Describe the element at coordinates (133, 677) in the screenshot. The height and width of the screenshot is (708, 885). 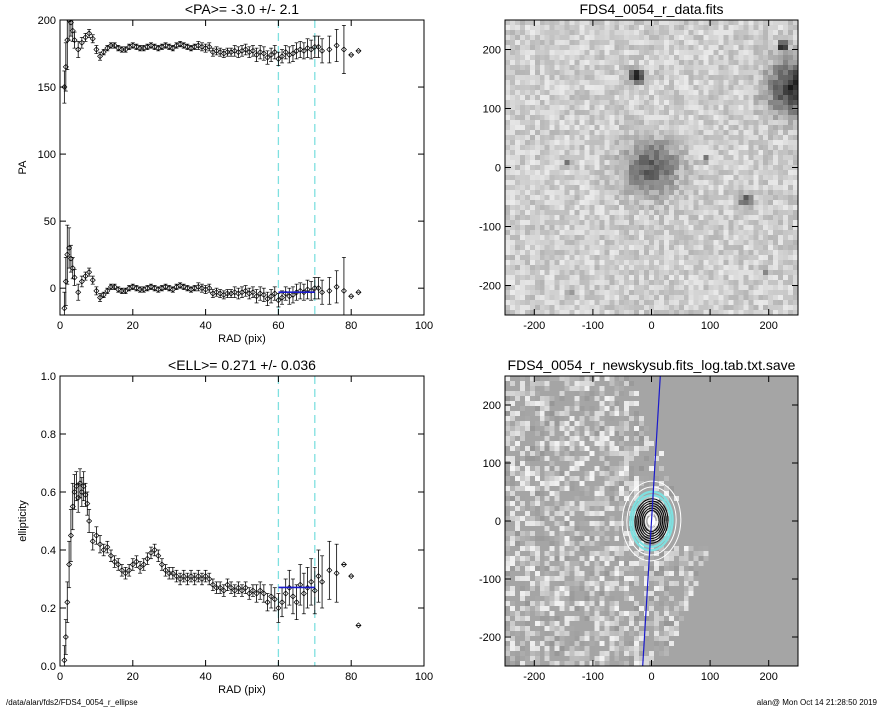
I see `x-tick-label-2-1: 20` at that location.